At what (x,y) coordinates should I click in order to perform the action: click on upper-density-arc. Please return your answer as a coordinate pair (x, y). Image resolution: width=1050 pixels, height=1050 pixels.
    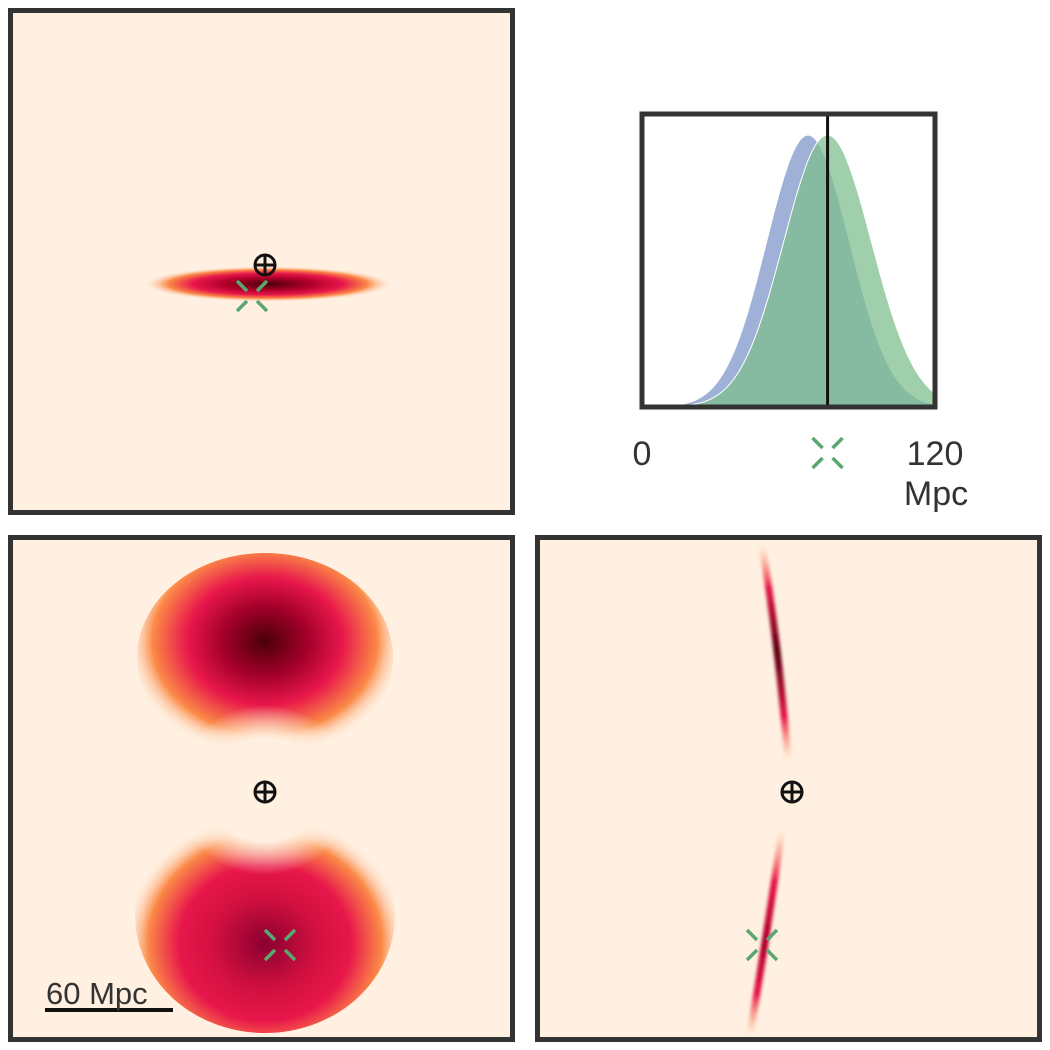
    Looking at the image, I should click on (775, 652).